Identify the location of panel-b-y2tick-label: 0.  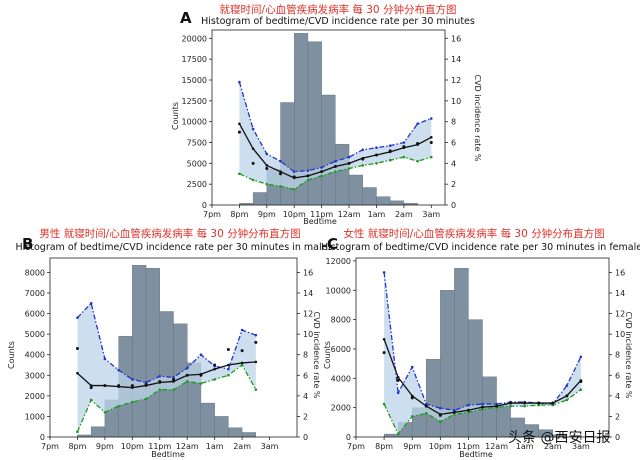
(305, 437).